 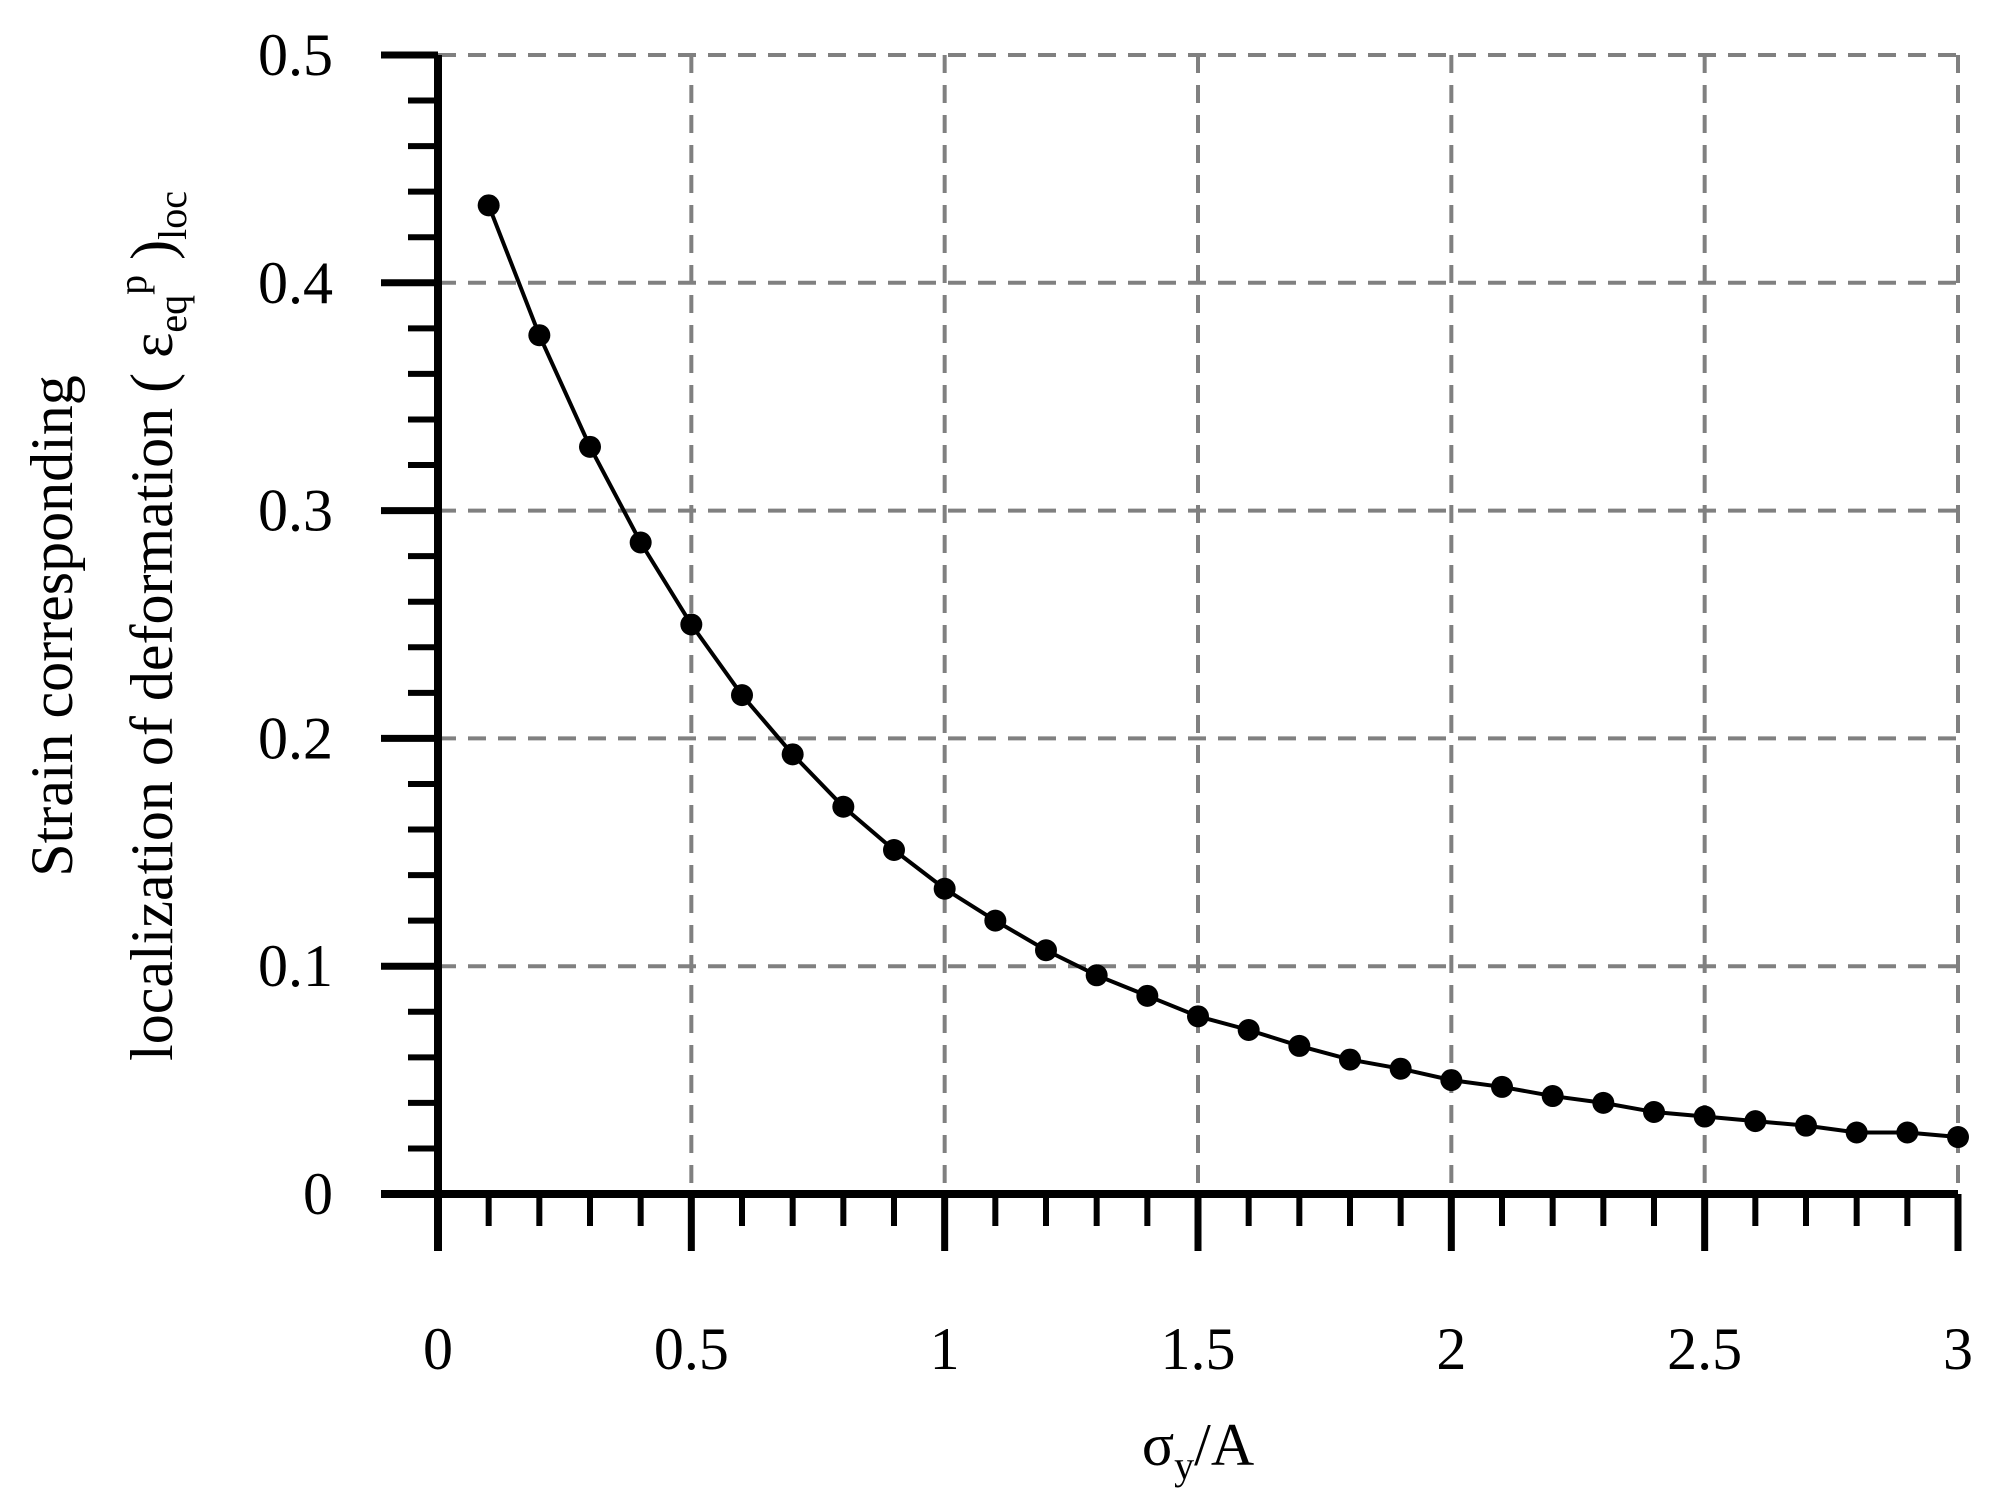 What do you see at coordinates (1158, 1445) in the screenshot?
I see `x-label-part: σ` at bounding box center [1158, 1445].